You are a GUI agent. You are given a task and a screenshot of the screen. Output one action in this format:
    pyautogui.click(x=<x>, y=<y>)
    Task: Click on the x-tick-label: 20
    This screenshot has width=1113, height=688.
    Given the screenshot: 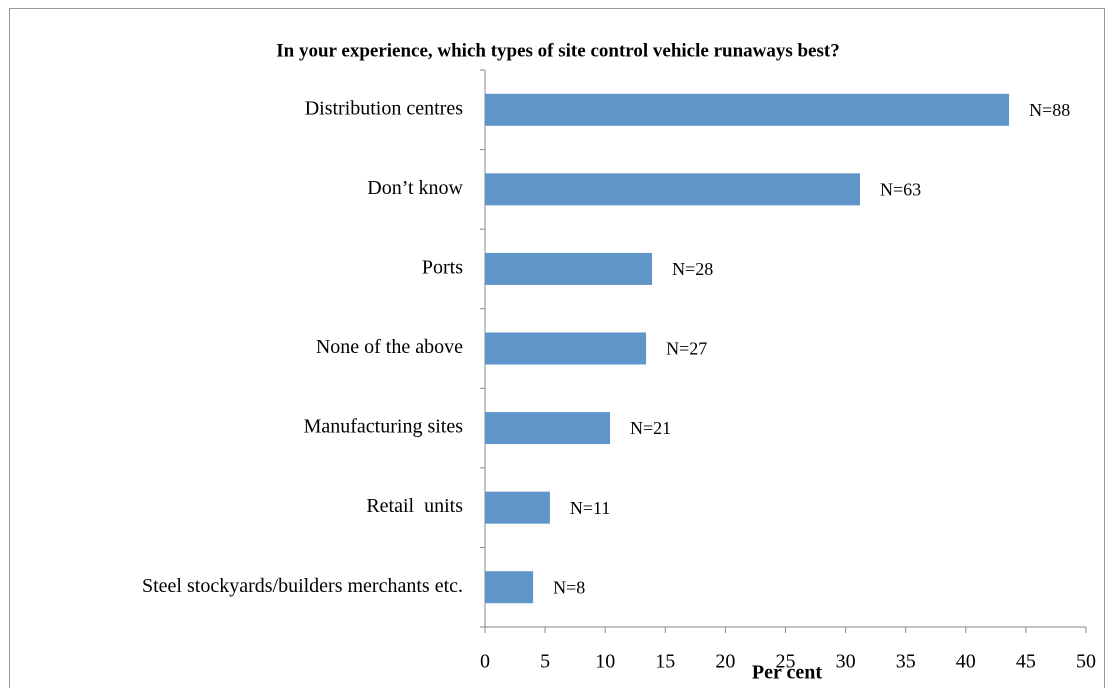 What is the action you would take?
    pyautogui.click(x=725, y=662)
    